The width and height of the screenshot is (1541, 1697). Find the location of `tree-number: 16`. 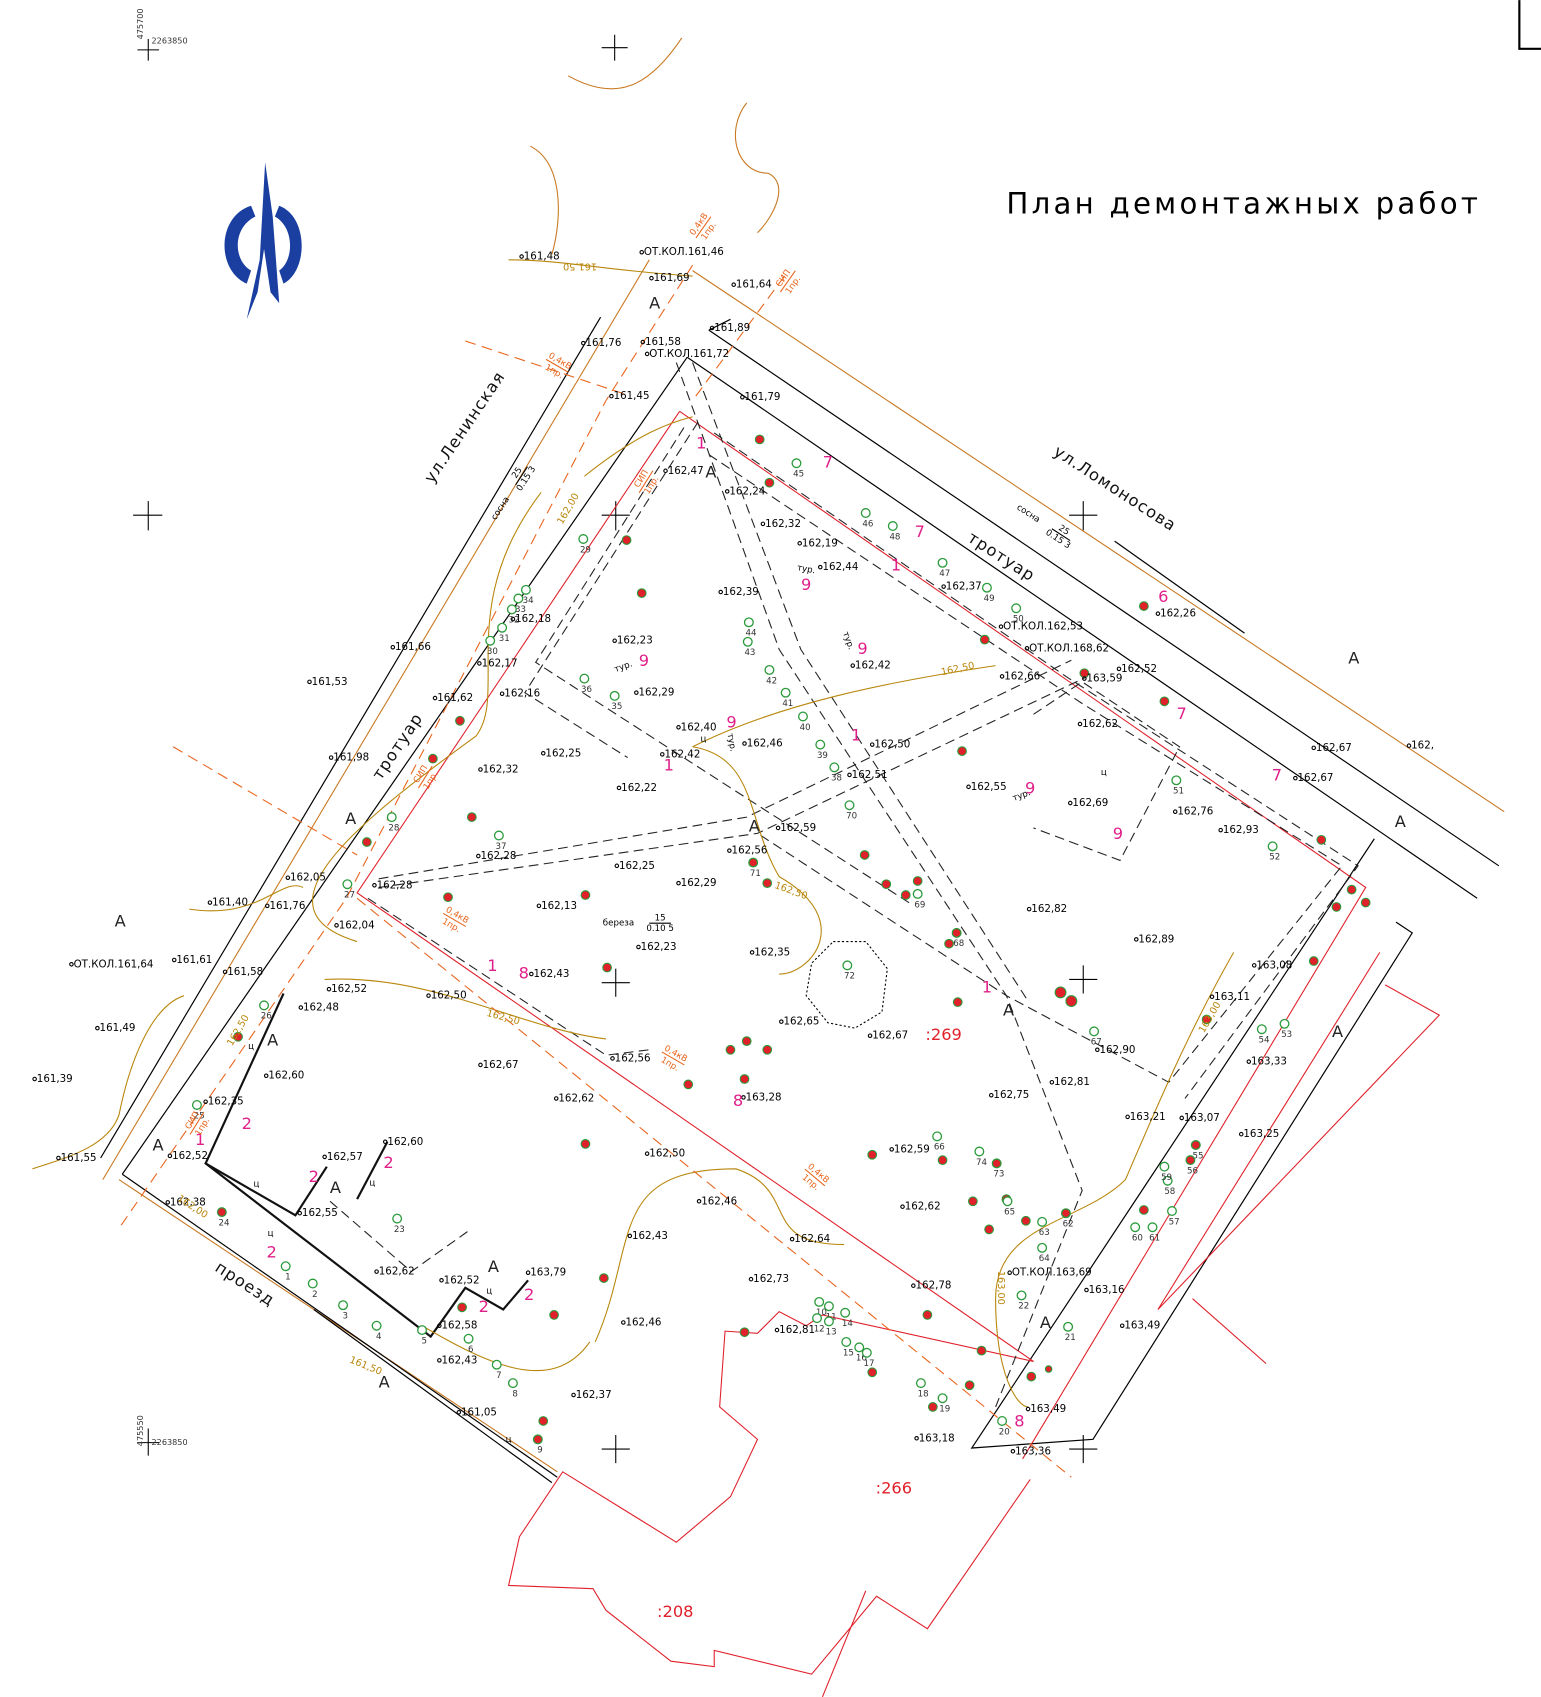

tree-number: 16 is located at coordinates (861, 1359).